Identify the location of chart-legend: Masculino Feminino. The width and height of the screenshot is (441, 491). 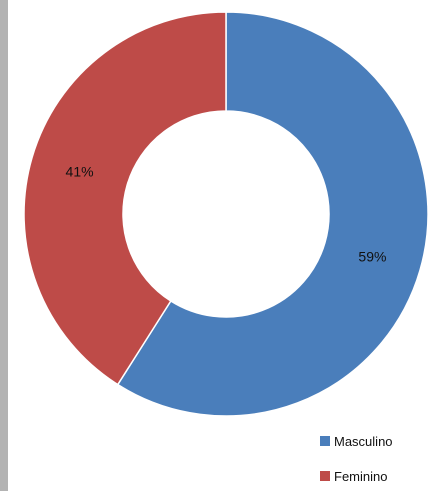
(356, 459).